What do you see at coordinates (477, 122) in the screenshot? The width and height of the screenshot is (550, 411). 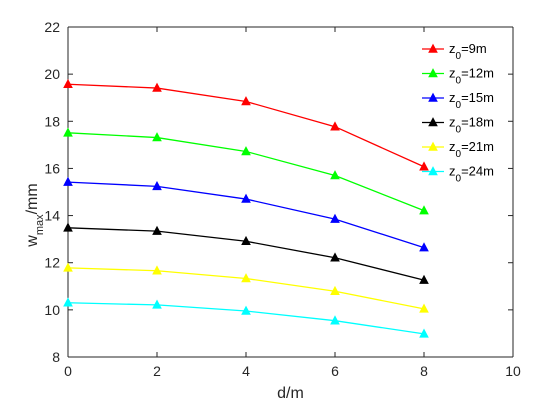 I see `legend-label-rest: =18m` at bounding box center [477, 122].